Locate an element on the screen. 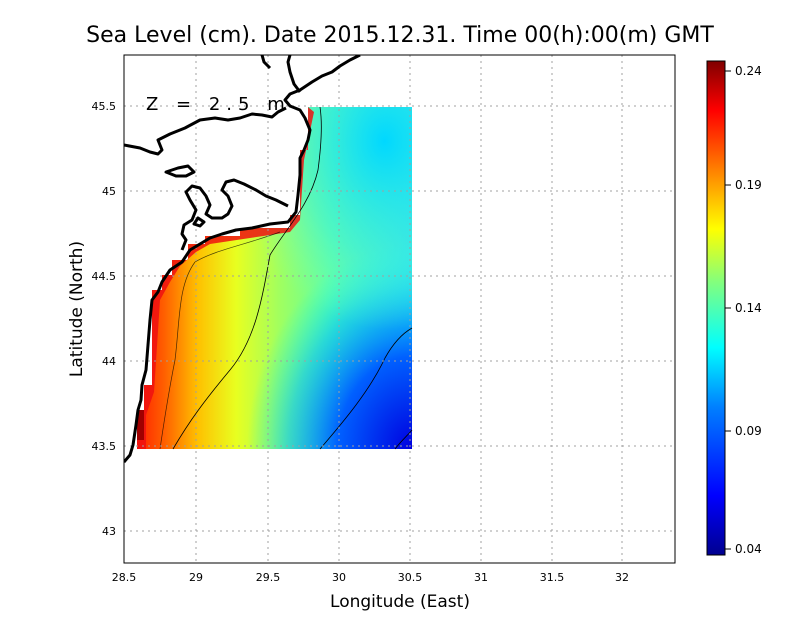 The image size is (800, 618). y-tick-label: 45 is located at coordinates (109, 191).